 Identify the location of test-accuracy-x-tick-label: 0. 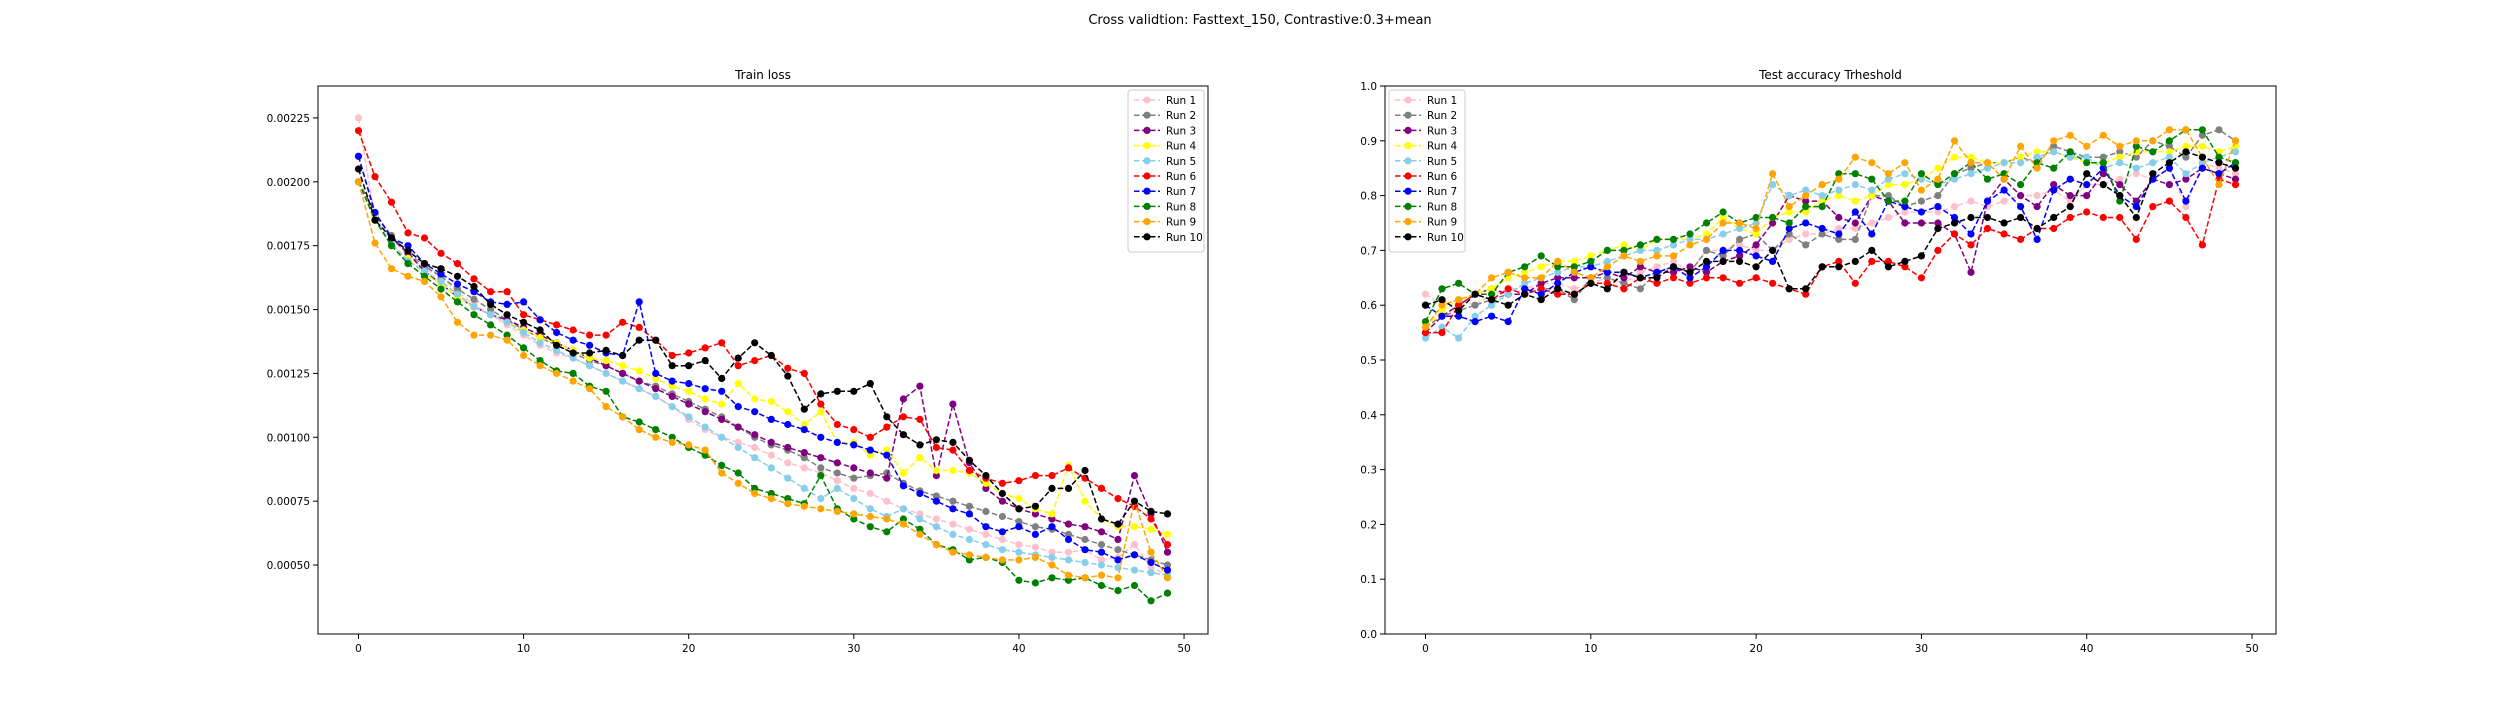
(1425, 649).